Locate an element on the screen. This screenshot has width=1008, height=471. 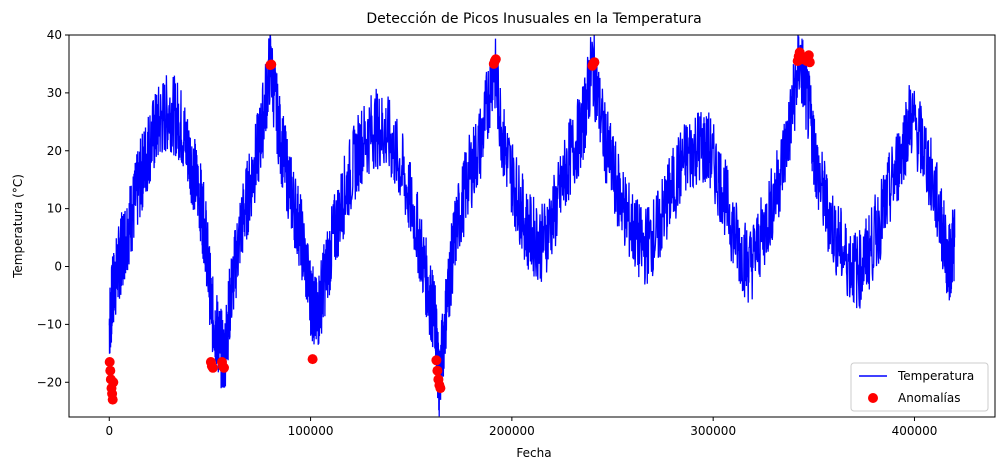
x-tick-label: 200000 is located at coordinates (512, 431).